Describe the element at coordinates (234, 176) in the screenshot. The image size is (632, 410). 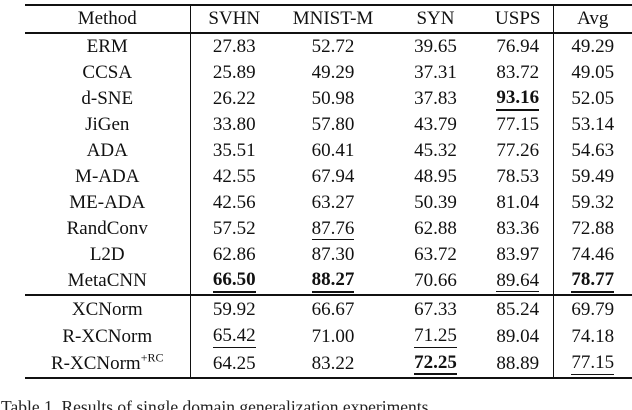
I see `score-value: 42.55` at that location.